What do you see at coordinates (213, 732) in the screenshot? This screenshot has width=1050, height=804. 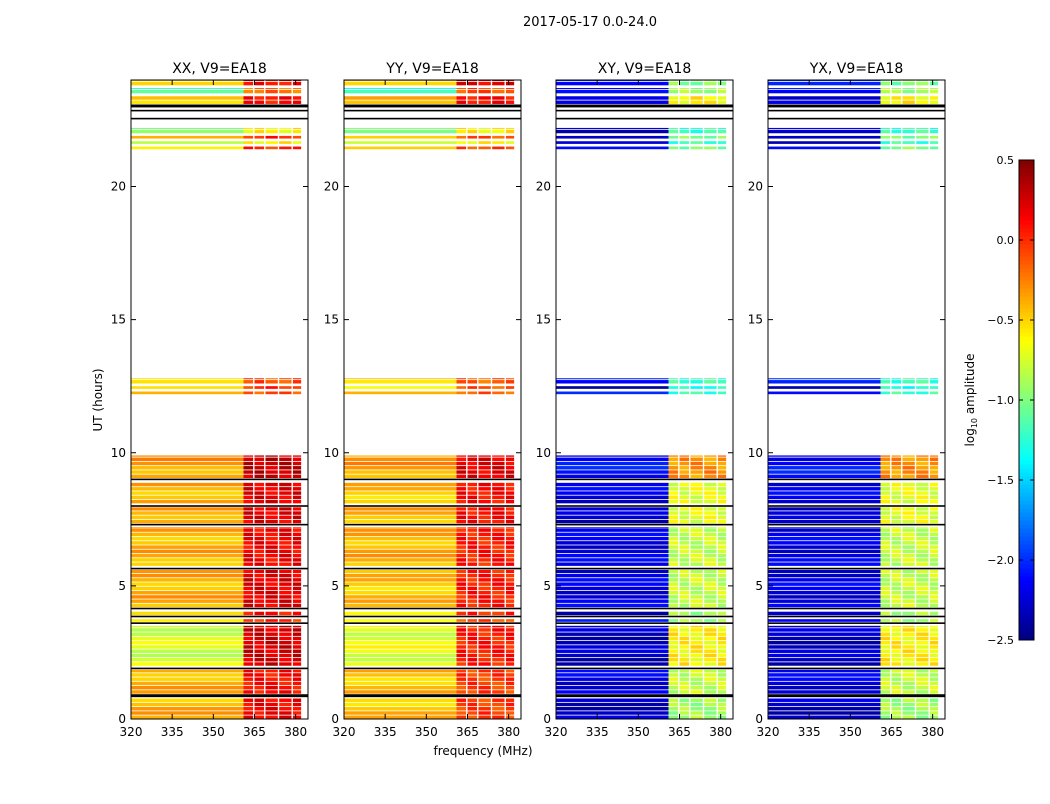 I see `x-tick-label: 350` at bounding box center [213, 732].